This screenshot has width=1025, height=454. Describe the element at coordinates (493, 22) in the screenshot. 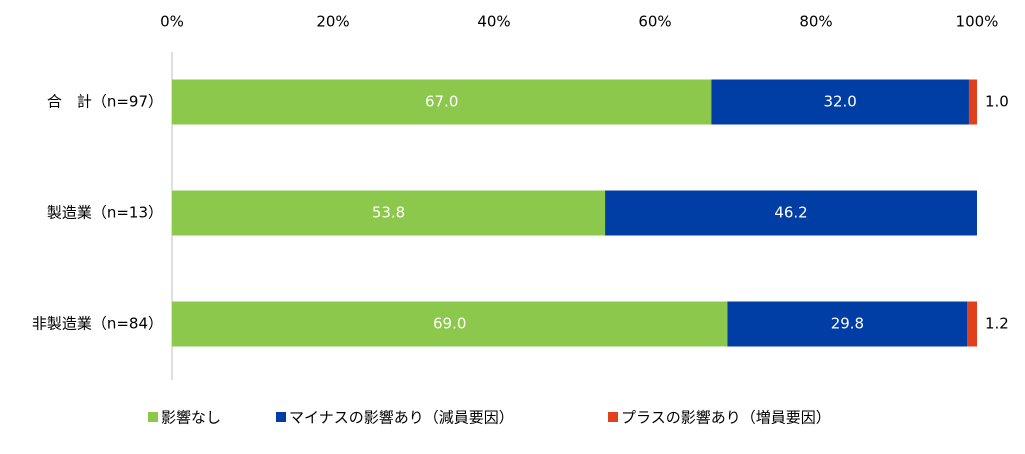

I see `x-tick-label: 40%` at that location.